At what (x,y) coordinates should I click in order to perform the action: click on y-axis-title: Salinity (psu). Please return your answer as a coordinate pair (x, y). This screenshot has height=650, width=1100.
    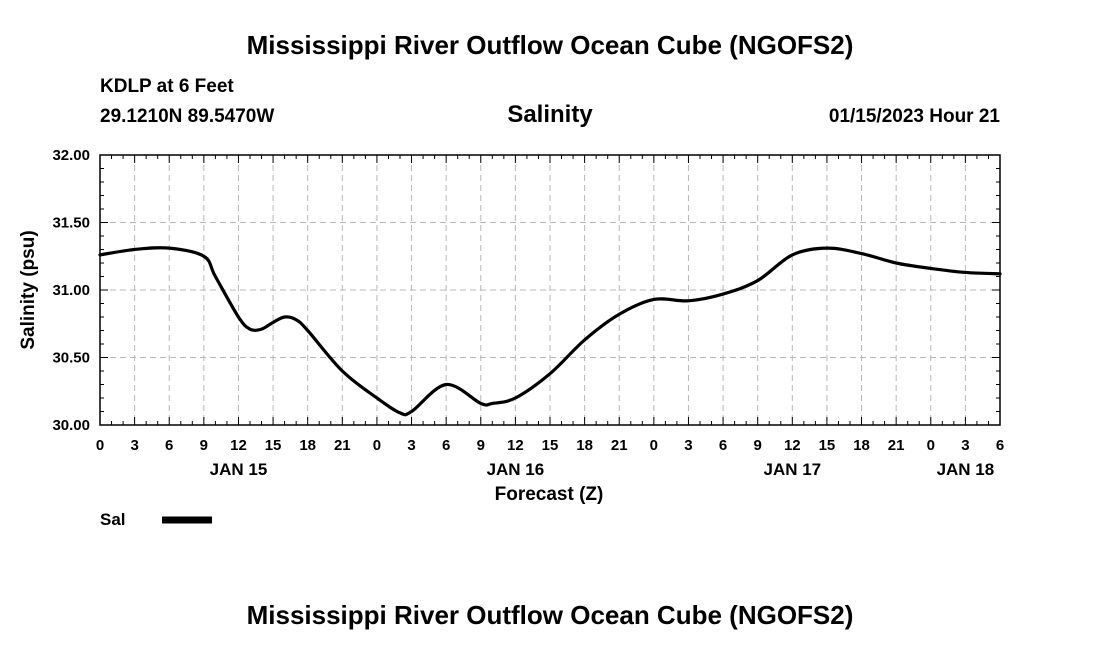
    Looking at the image, I should click on (28, 289).